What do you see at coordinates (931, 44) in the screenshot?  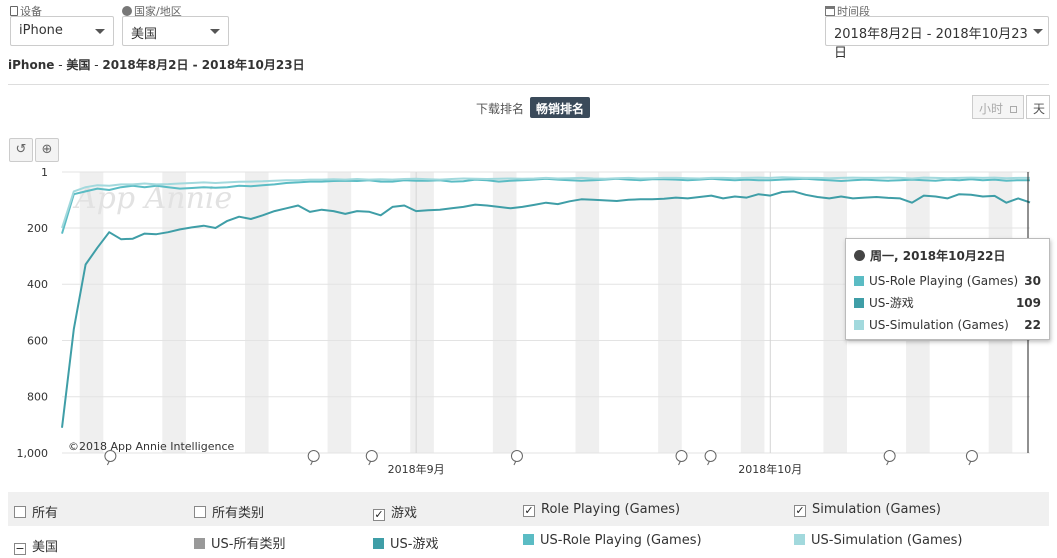 I see `period-select-value: 2018年8月2日 - 2018年10月23日` at bounding box center [931, 44].